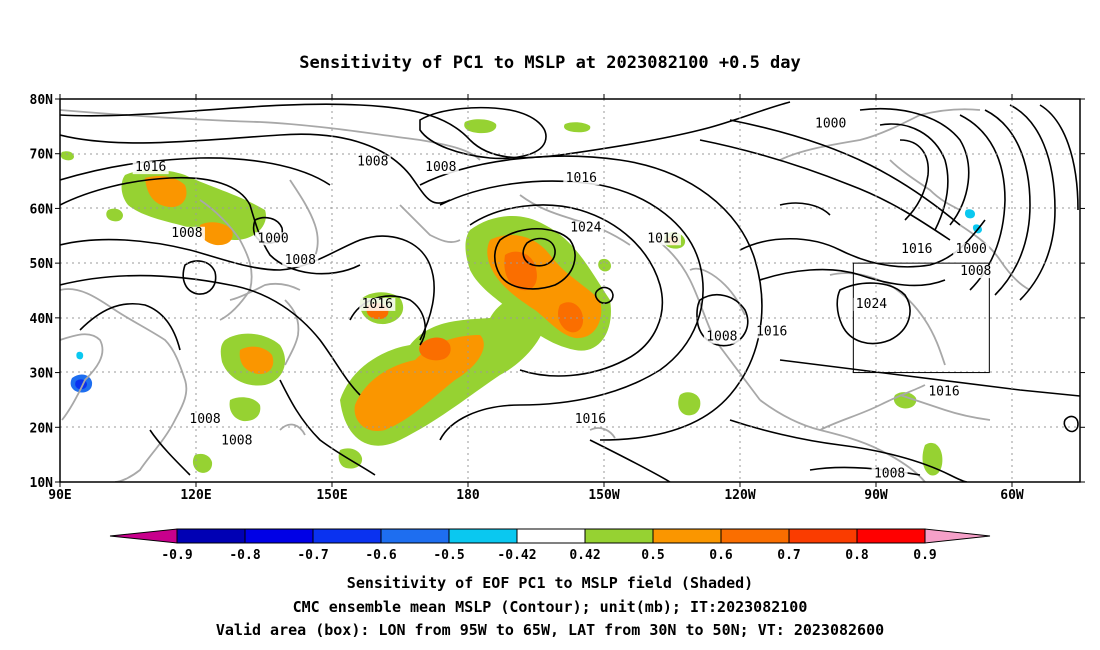  Describe the element at coordinates (380, 555) in the screenshot. I see `colorbar-label: -0.6` at that location.